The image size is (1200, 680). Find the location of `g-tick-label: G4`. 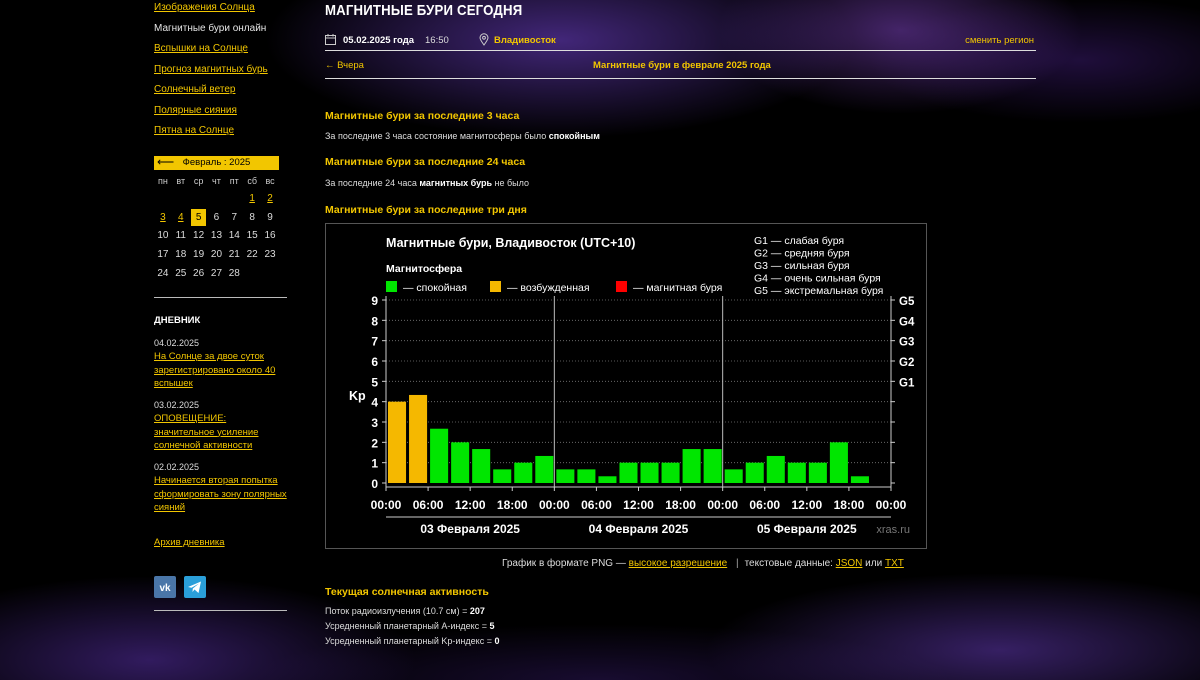

g-tick-label: G4 is located at coordinates (907, 322).